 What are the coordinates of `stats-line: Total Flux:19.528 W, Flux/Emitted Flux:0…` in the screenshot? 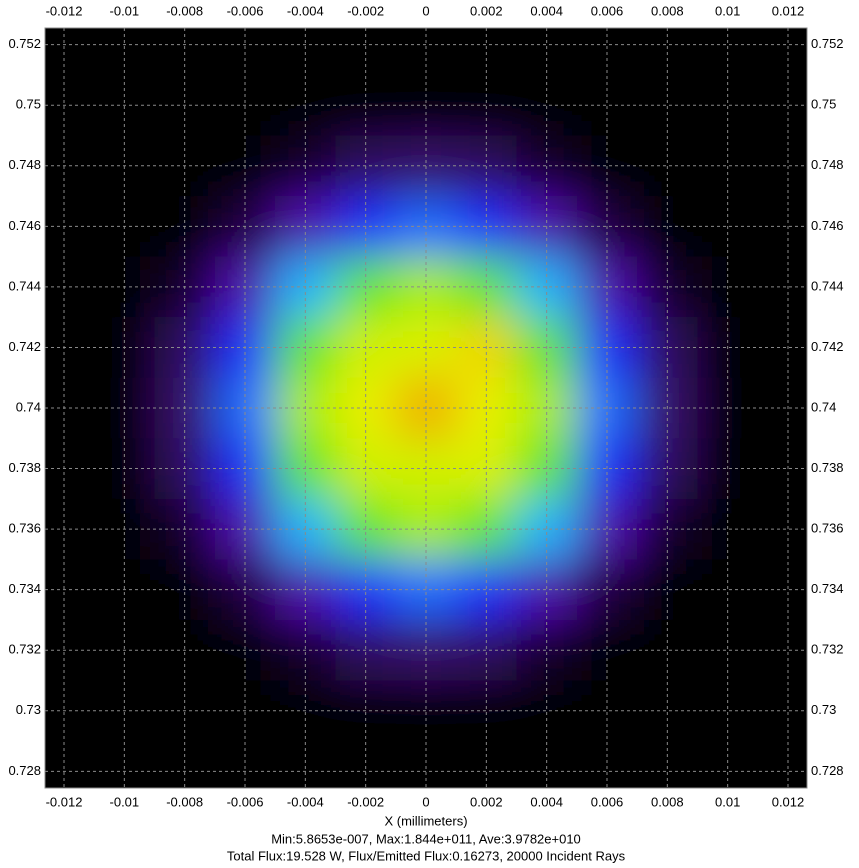 It's located at (426, 855).